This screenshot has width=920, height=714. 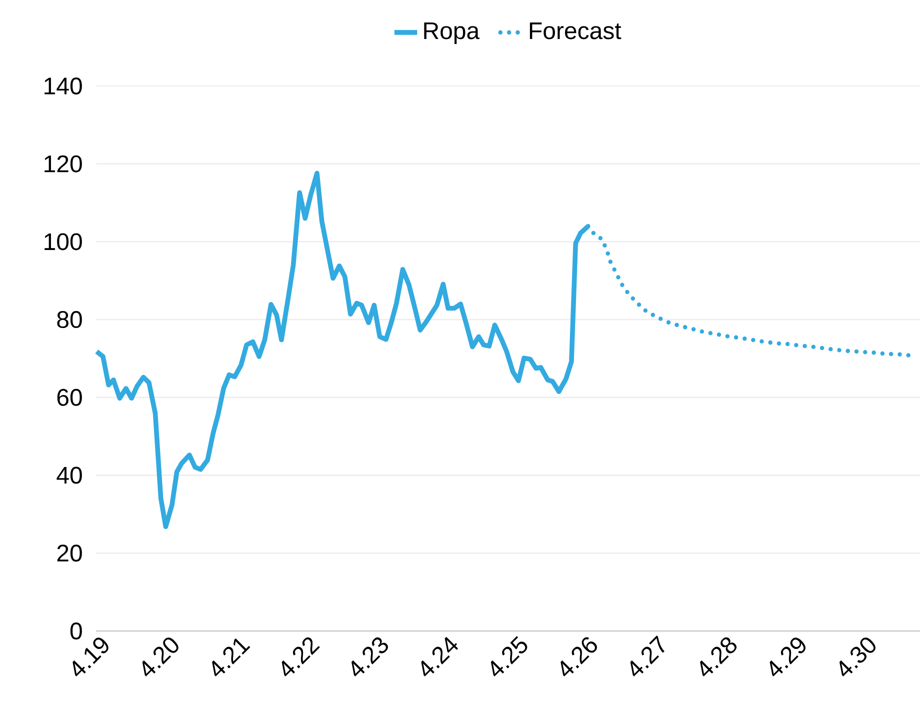 I want to click on y-tick-label: 140, so click(x=63, y=85).